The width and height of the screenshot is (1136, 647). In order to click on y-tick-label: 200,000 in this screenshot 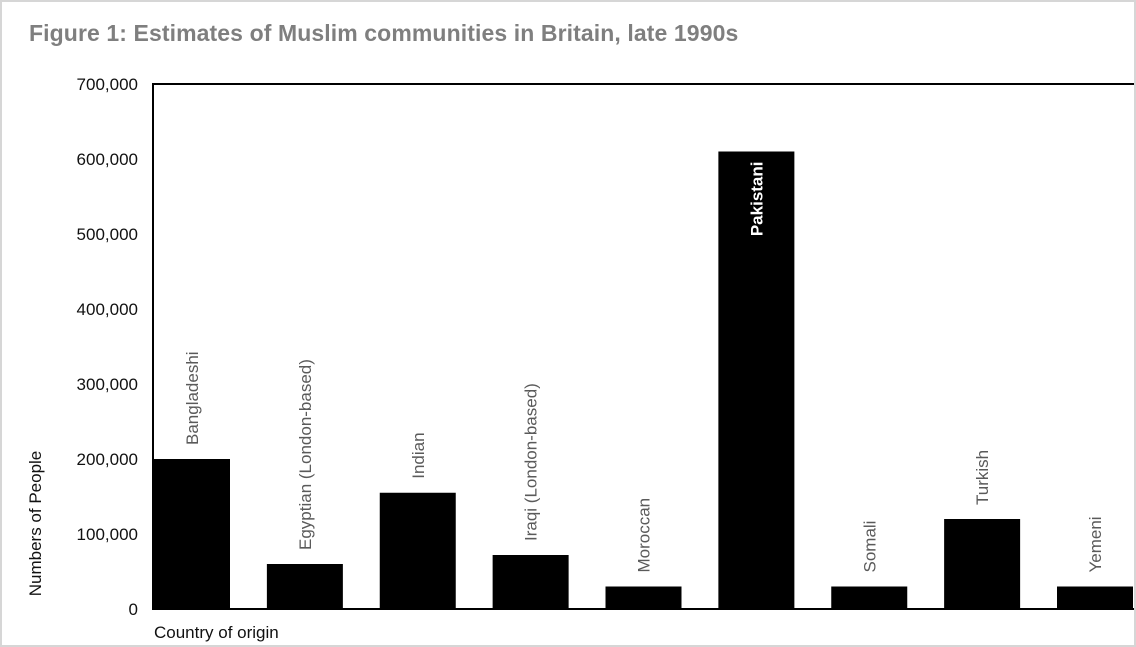, I will do `click(107, 459)`.